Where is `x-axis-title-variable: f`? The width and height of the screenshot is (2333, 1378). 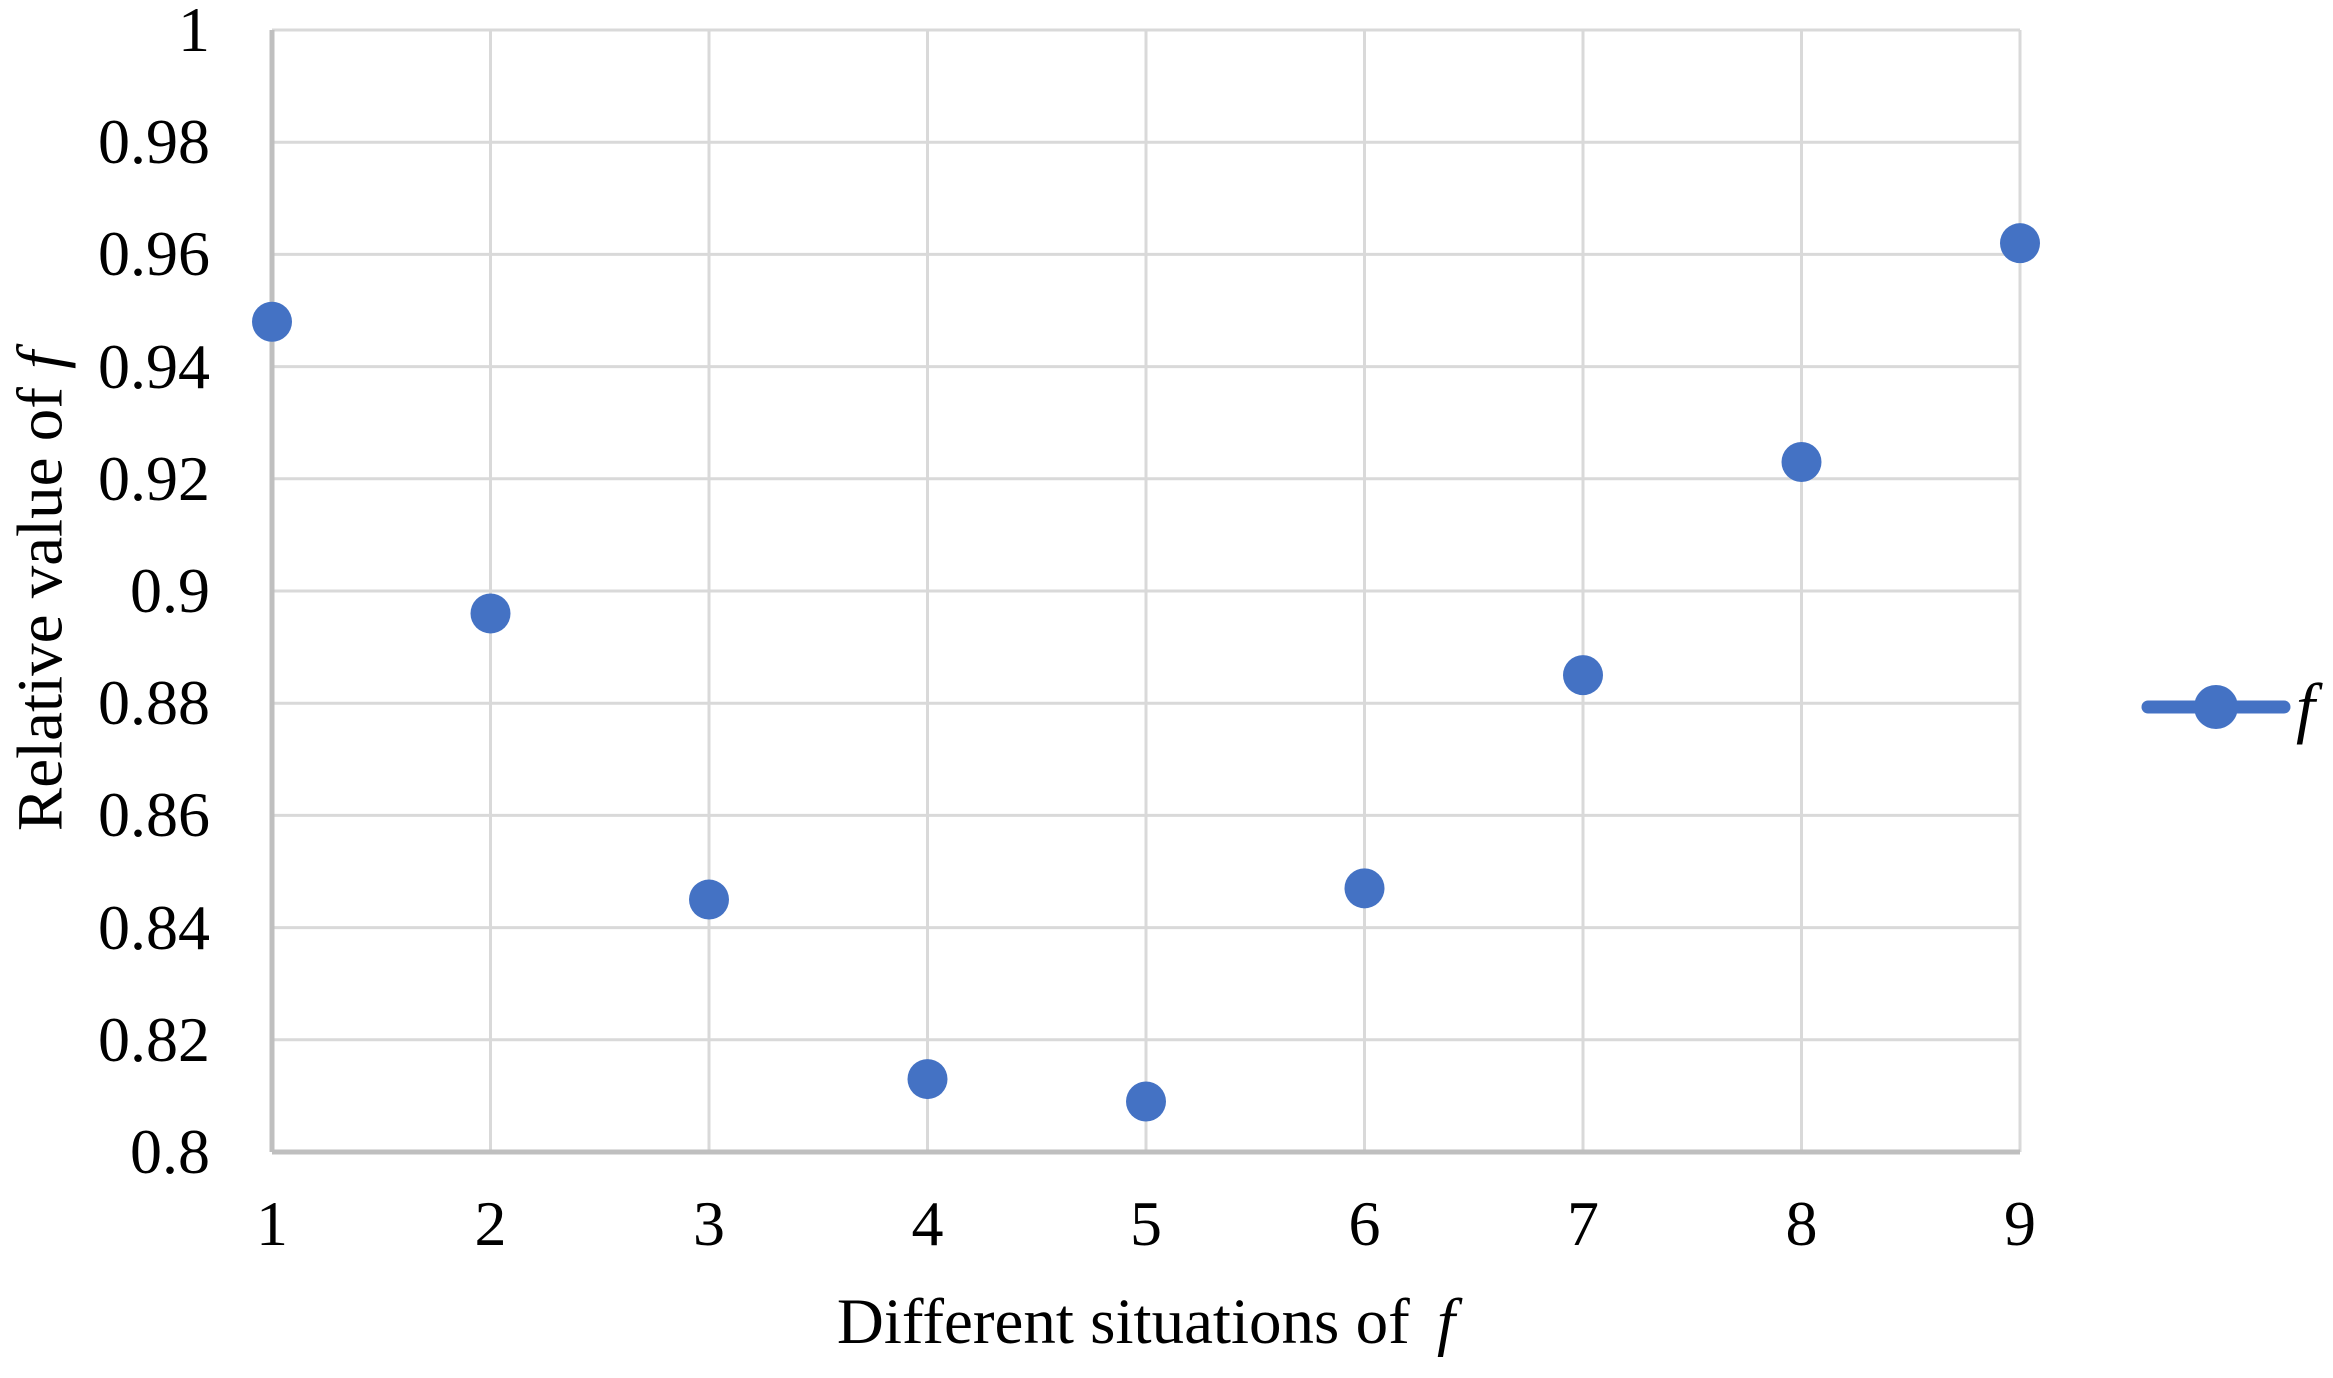 x-axis-title-variable: f is located at coordinates (1446, 1322).